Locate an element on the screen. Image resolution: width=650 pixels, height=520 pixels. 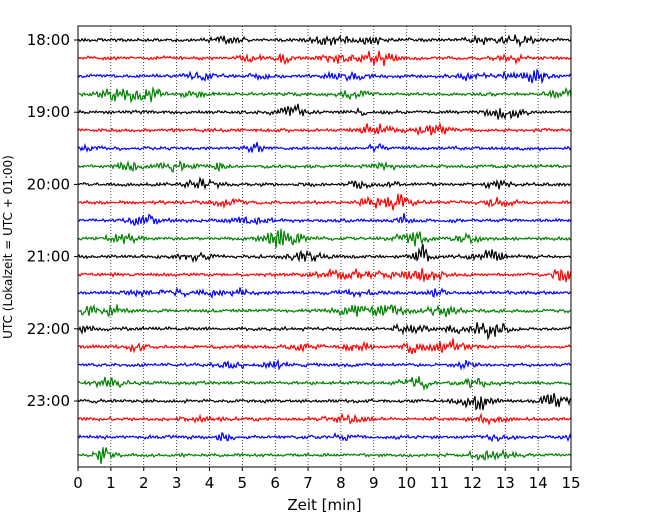
x-tick-label: 9 is located at coordinates (374, 483).